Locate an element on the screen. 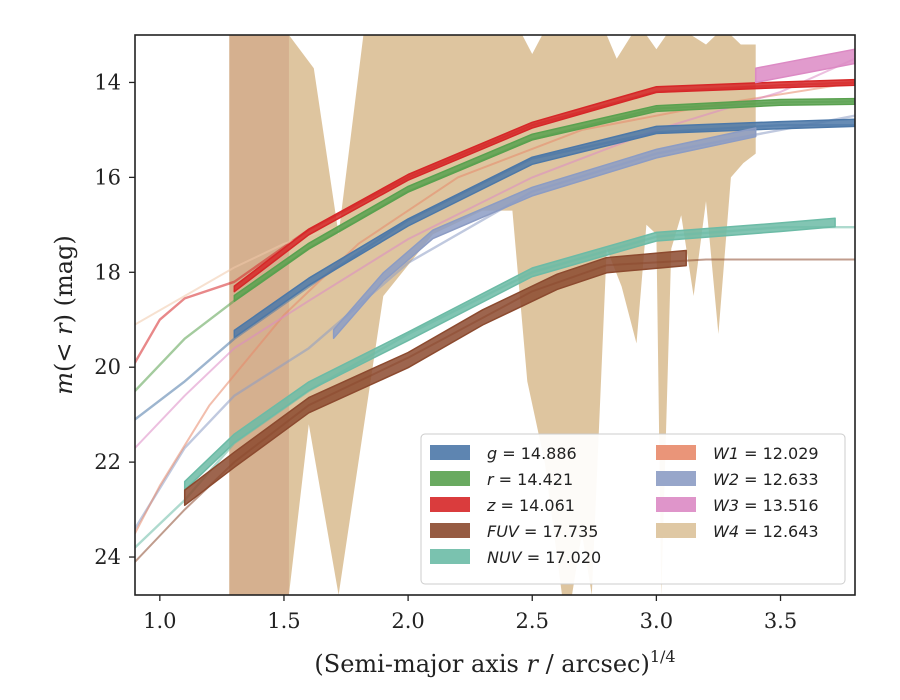  legend-swatch-fuv is located at coordinates (450, 530).